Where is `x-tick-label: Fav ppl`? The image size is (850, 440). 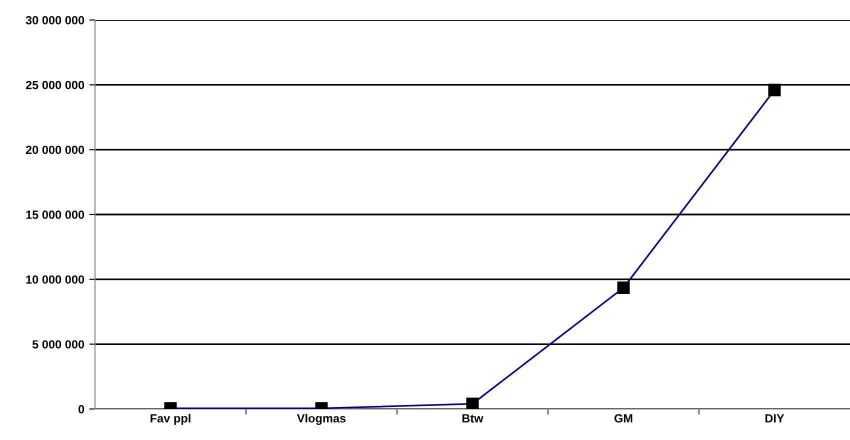
x-tick-label: Fav ppl is located at coordinates (170, 419).